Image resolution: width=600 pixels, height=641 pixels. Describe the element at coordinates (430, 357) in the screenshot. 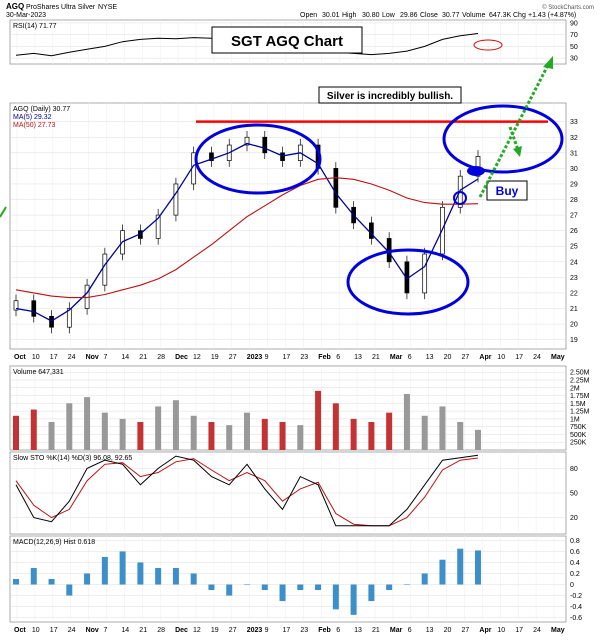

I see `x-tick-label: 13` at that location.